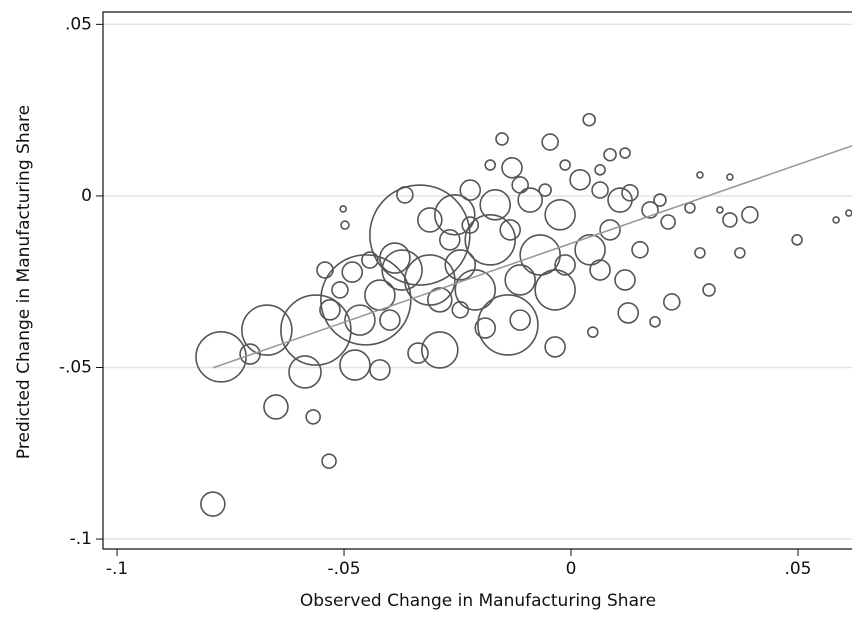 This screenshot has width=852, height=618. I want to click on x-tick-label: 0, so click(571, 569).